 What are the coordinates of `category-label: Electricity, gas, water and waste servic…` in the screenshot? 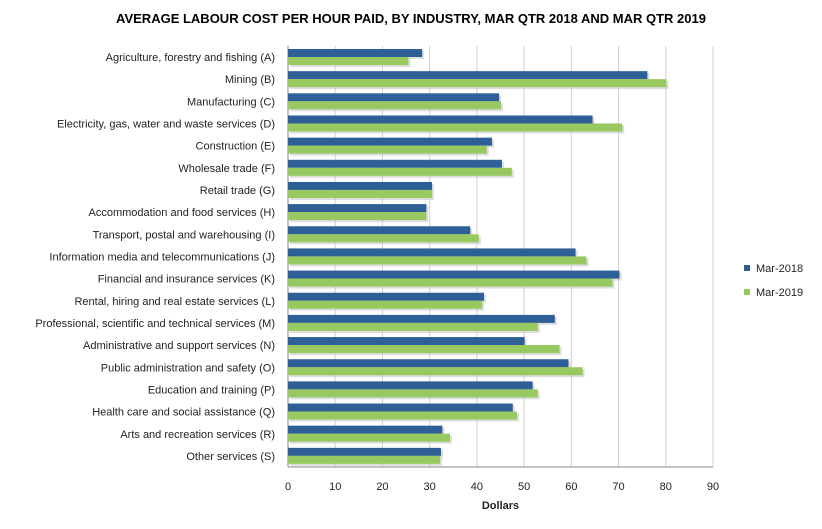 It's located at (166, 125).